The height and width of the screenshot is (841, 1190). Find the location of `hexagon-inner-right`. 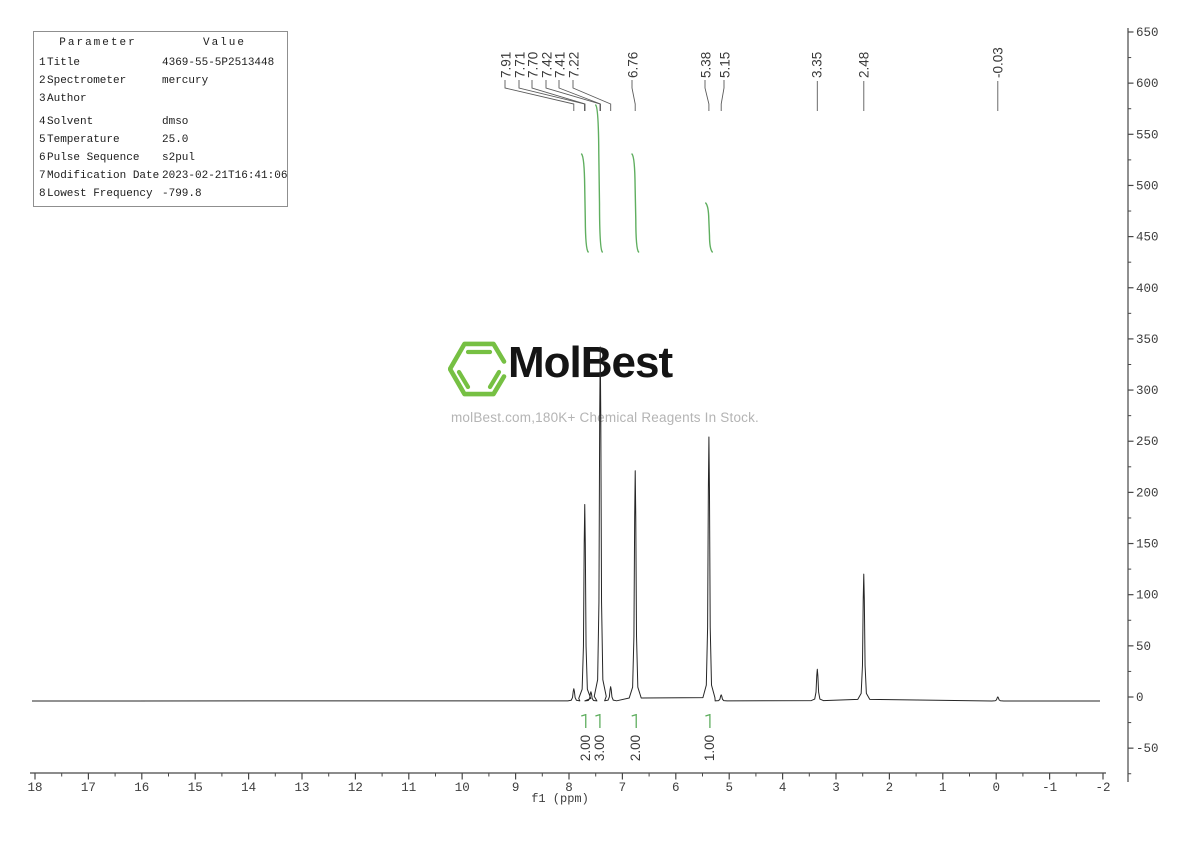

hexagon-inner-right is located at coordinates (494, 379).